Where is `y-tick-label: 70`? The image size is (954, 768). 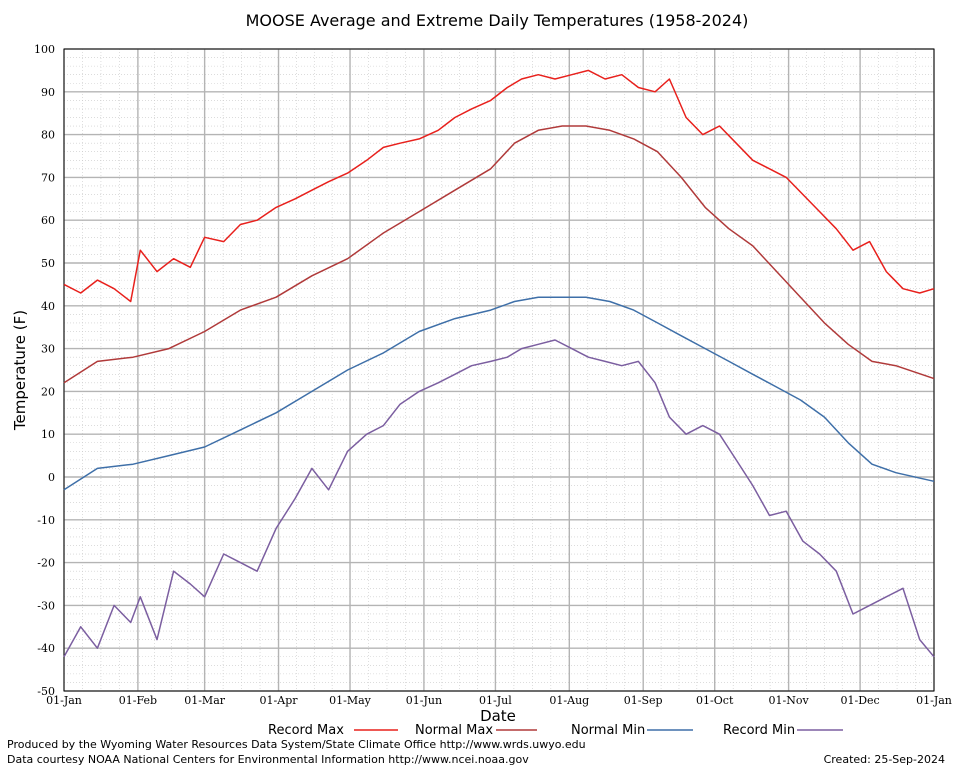 y-tick-label: 70 is located at coordinates (48, 177).